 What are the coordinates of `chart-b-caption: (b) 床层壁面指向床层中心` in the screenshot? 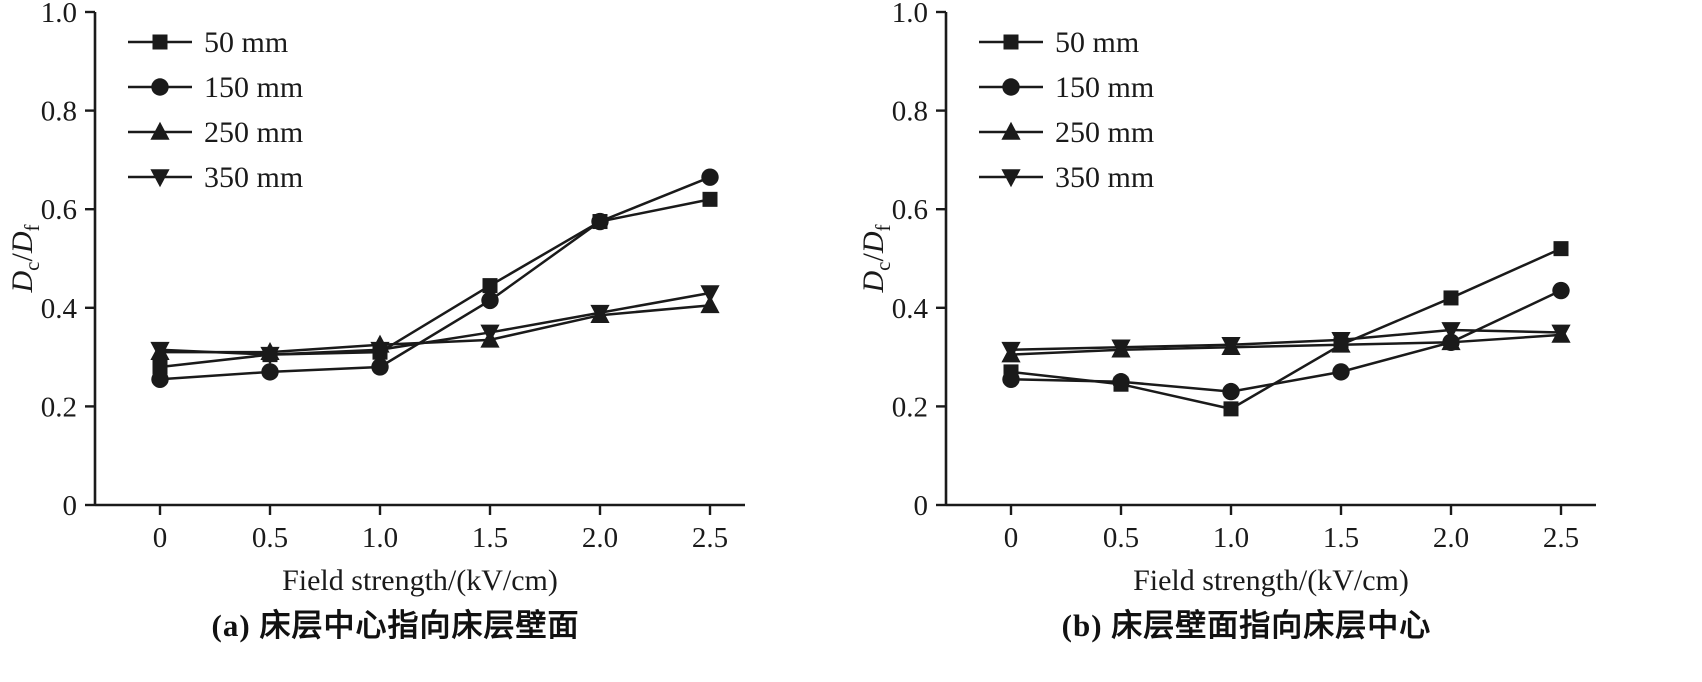 It's located at (1246, 625).